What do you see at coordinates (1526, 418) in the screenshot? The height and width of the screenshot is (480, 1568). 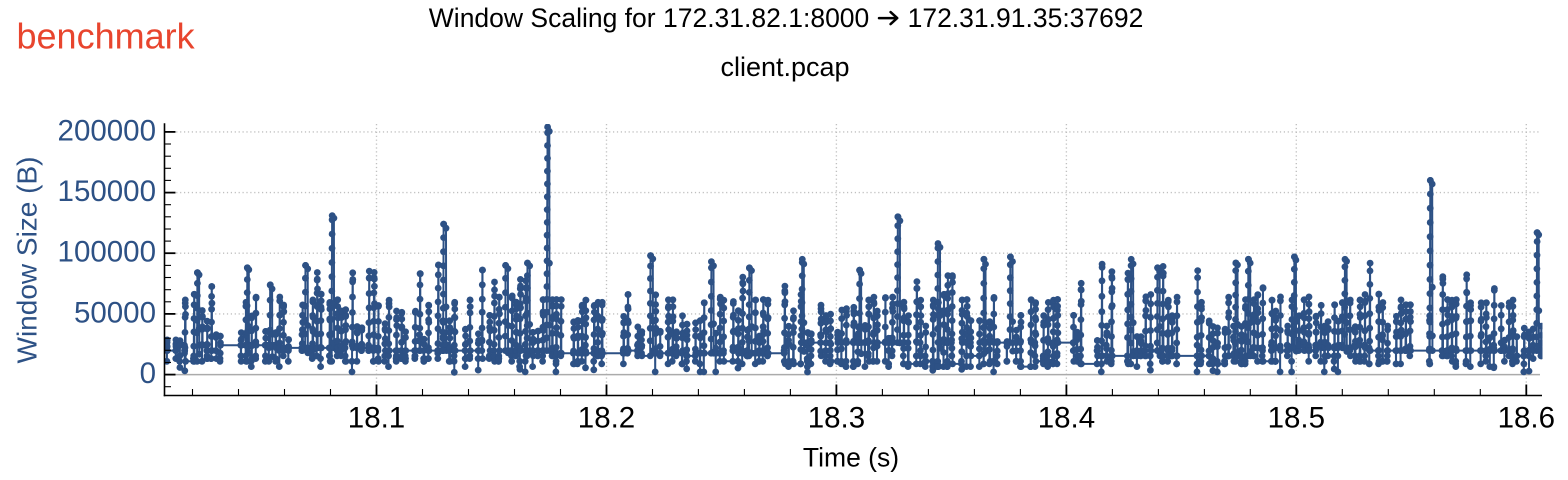 I see `svg-text: 18.6` at bounding box center [1526, 418].